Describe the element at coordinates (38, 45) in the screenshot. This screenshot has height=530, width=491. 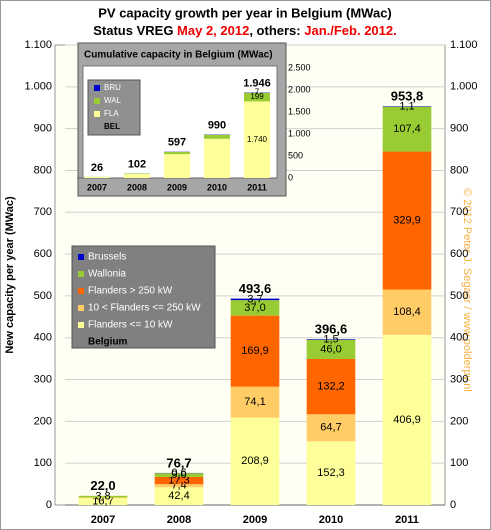
I see `y-tick-label: 1.100` at that location.